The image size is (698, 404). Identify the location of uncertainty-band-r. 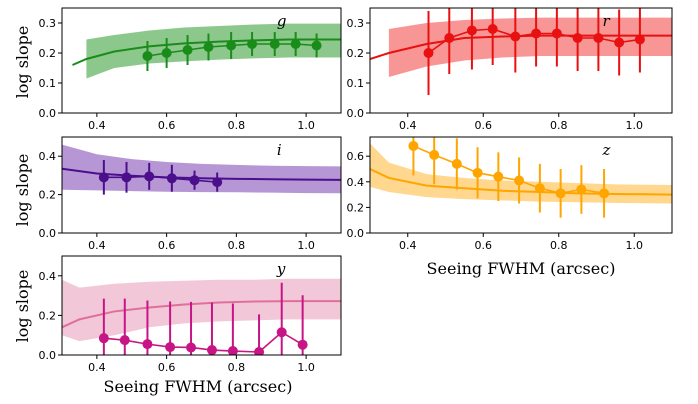
(530, 47).